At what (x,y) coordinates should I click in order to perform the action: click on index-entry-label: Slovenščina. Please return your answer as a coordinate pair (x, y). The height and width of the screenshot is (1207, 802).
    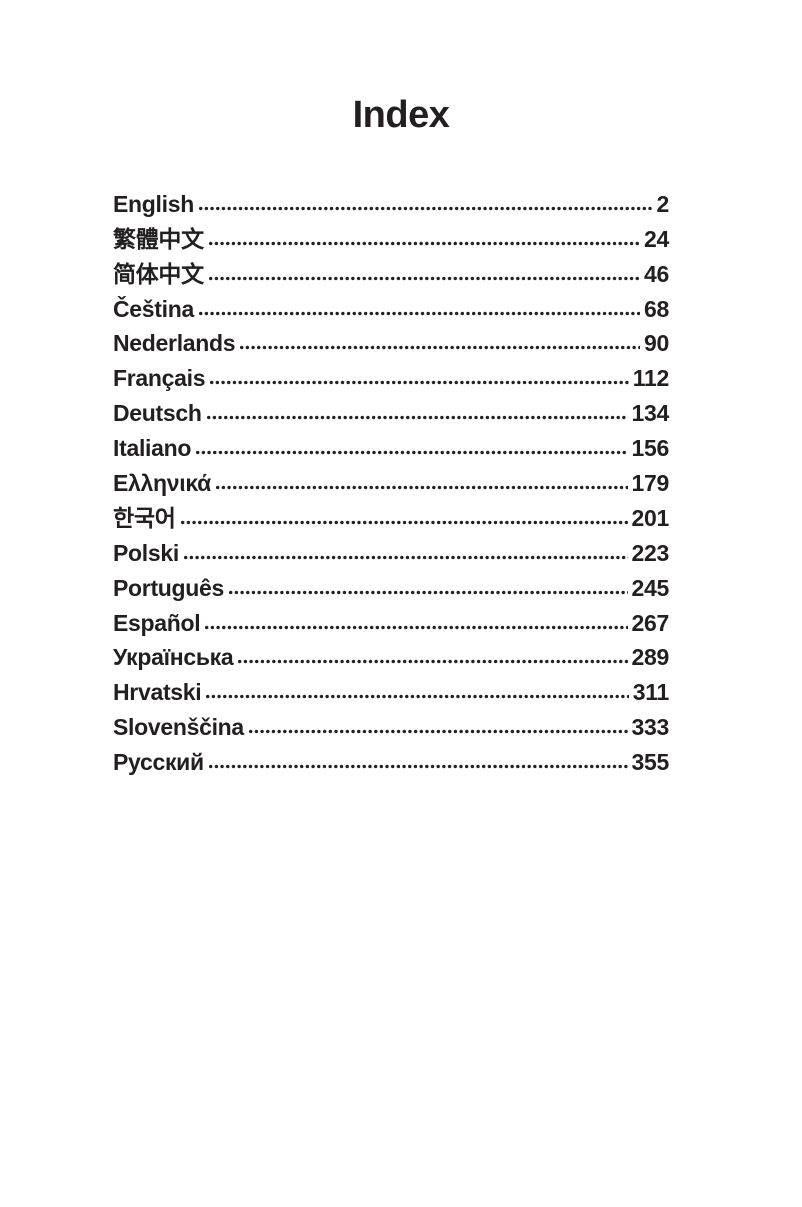
    Looking at the image, I should click on (178, 727).